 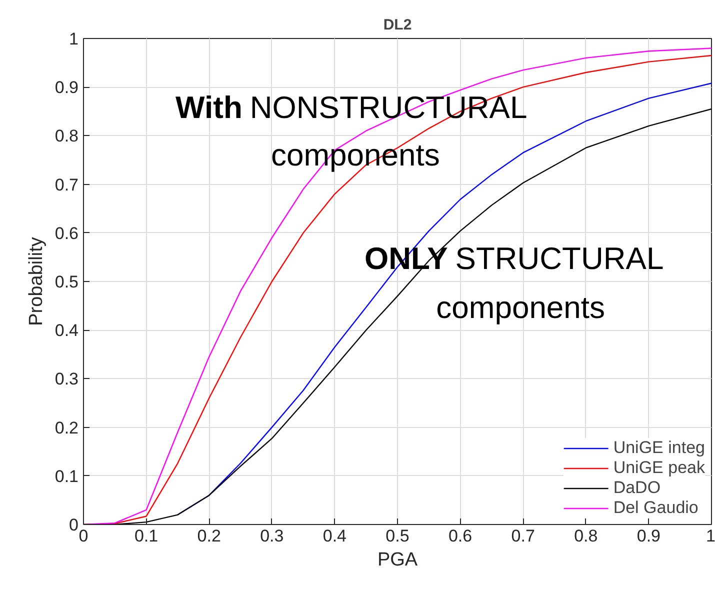 What do you see at coordinates (209, 536) in the screenshot?
I see `x-tick-label: 0.2` at bounding box center [209, 536].